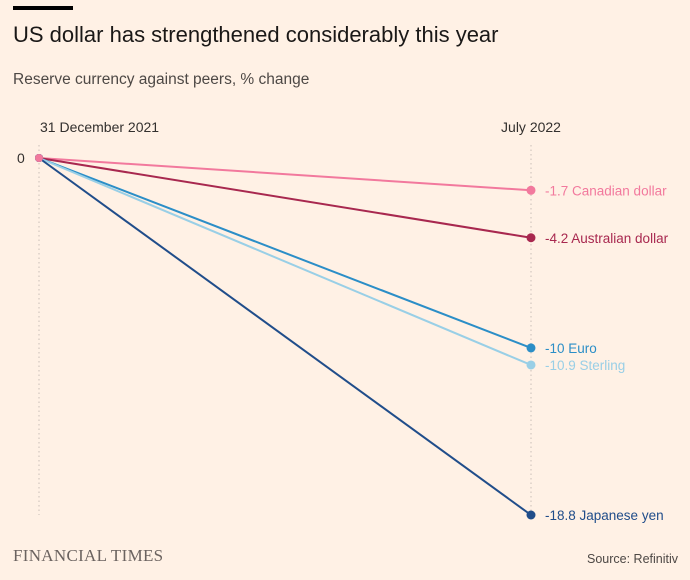  I want to click on end-point-japanese-yen, so click(531, 515).